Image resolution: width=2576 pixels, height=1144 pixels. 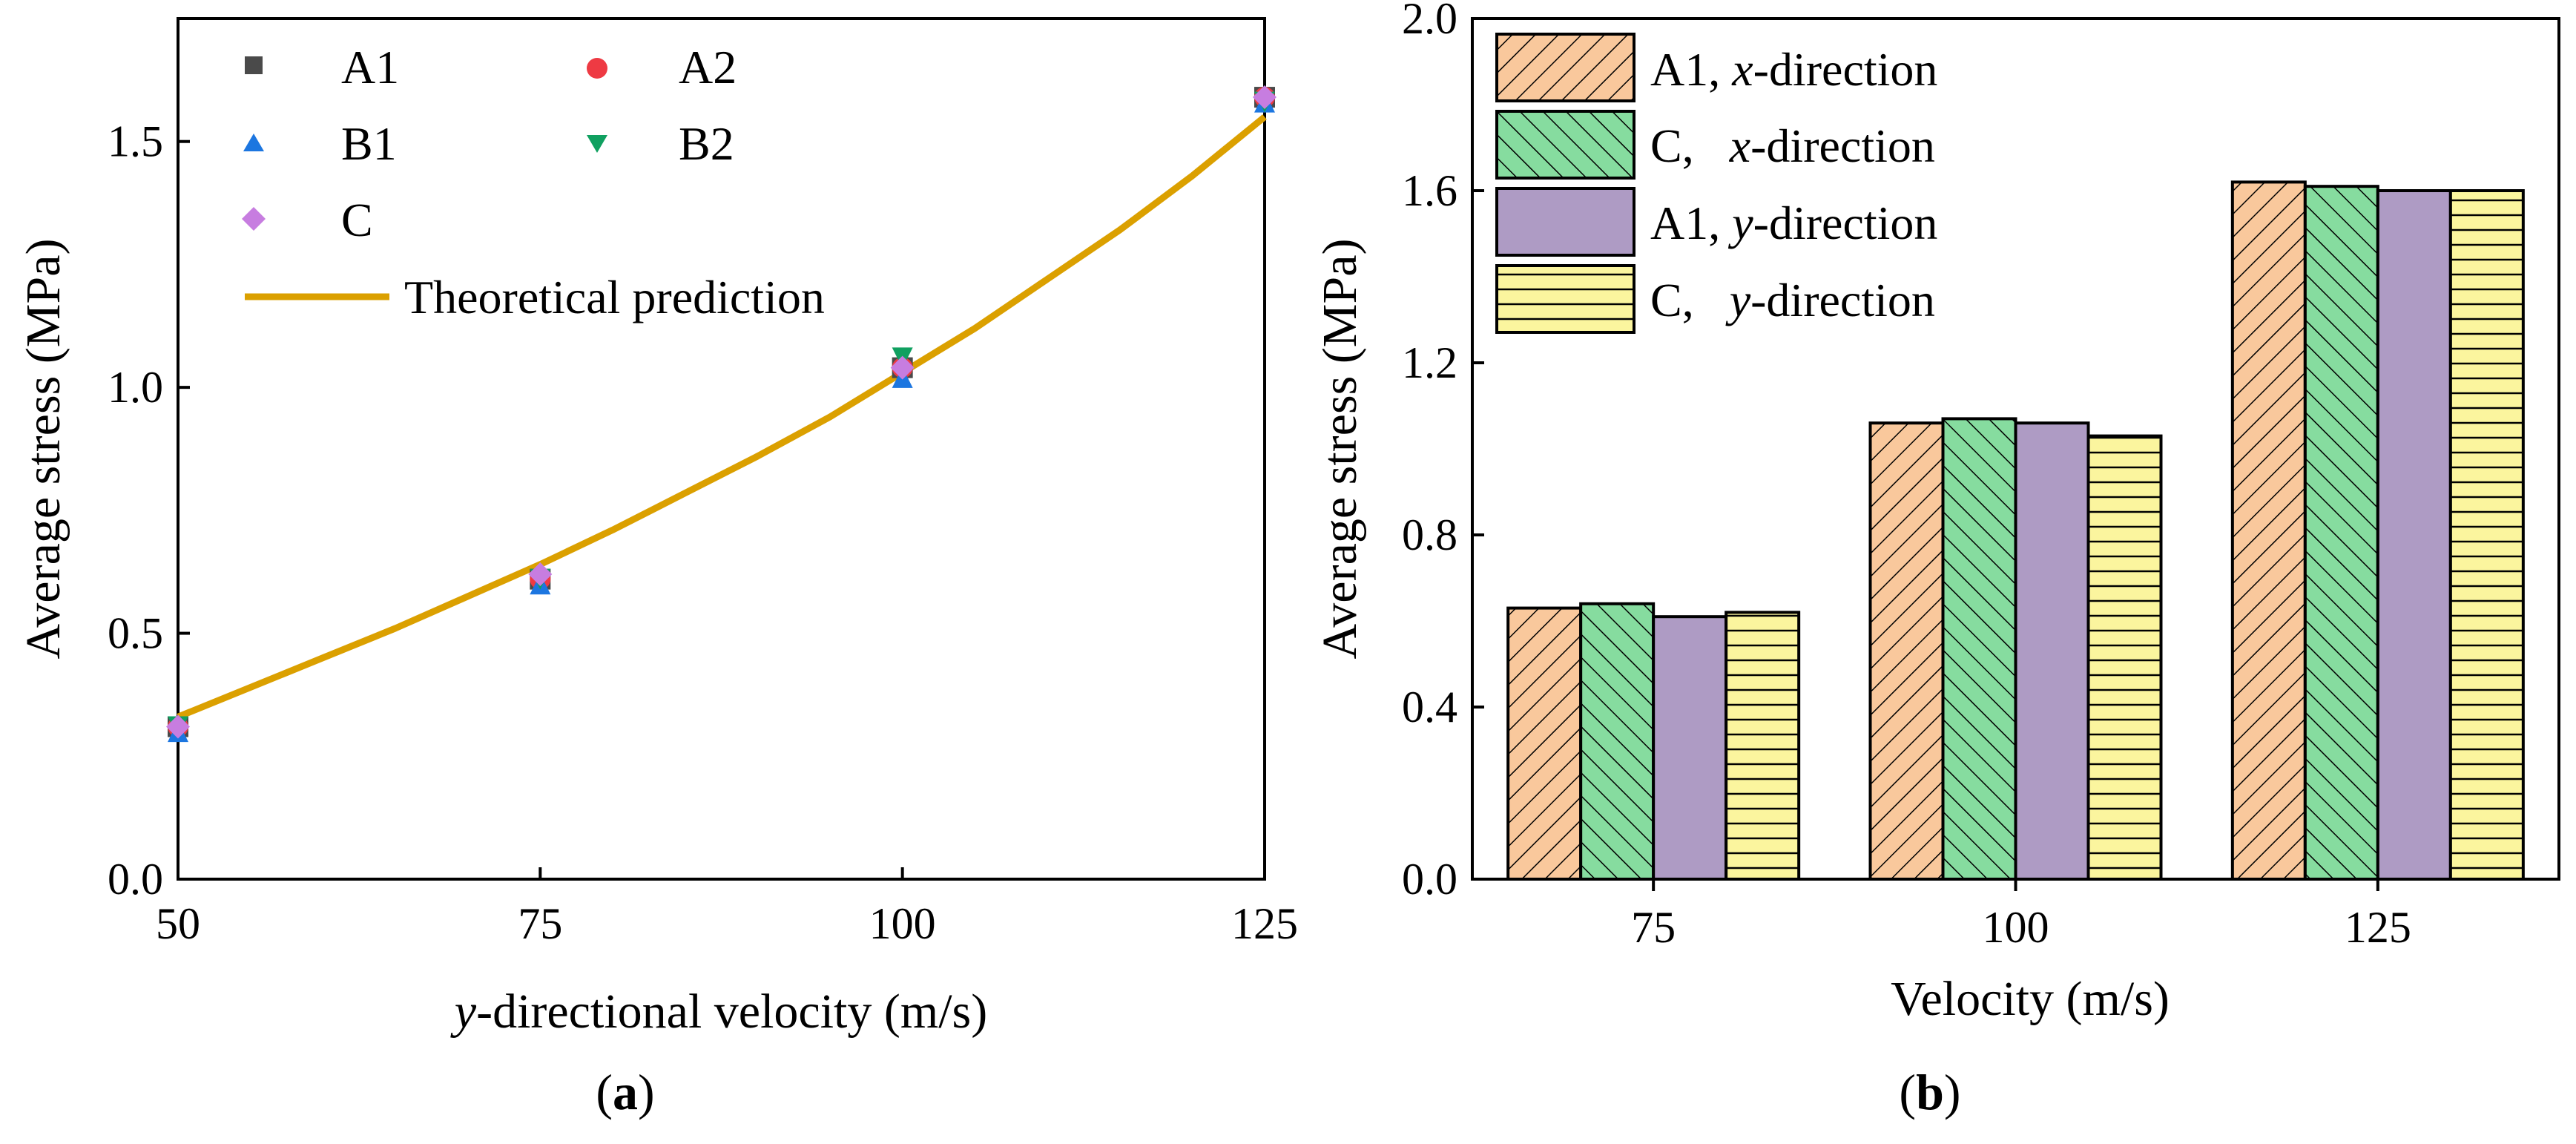 I want to click on panel-a-caption-close: ), so click(x=647, y=1092).